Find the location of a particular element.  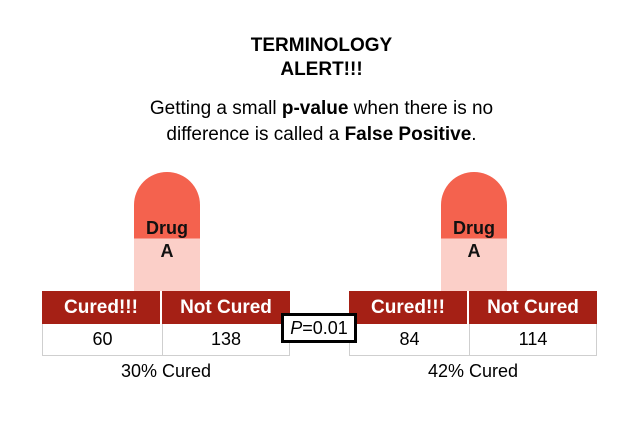

results-table-right: Cured!!! Not Cured 84 114 is located at coordinates (473, 323).